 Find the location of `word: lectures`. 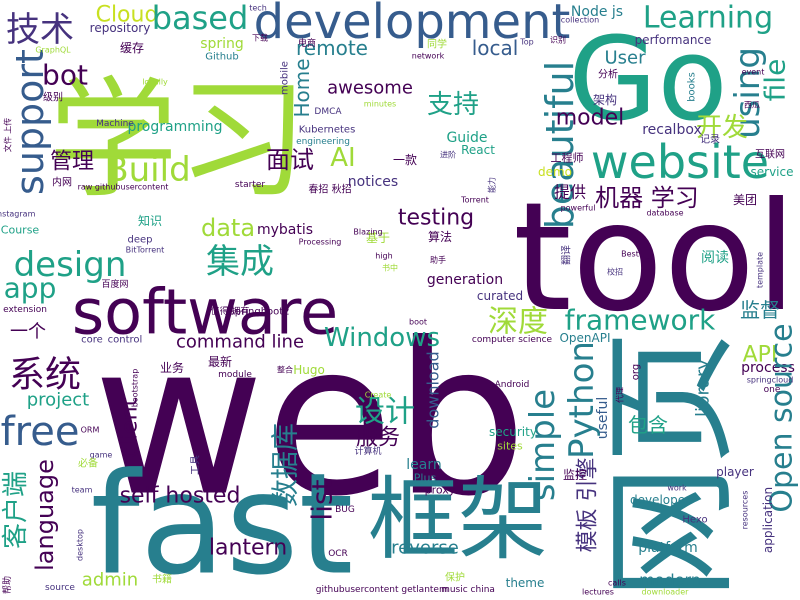

word: lectures is located at coordinates (598, 592).